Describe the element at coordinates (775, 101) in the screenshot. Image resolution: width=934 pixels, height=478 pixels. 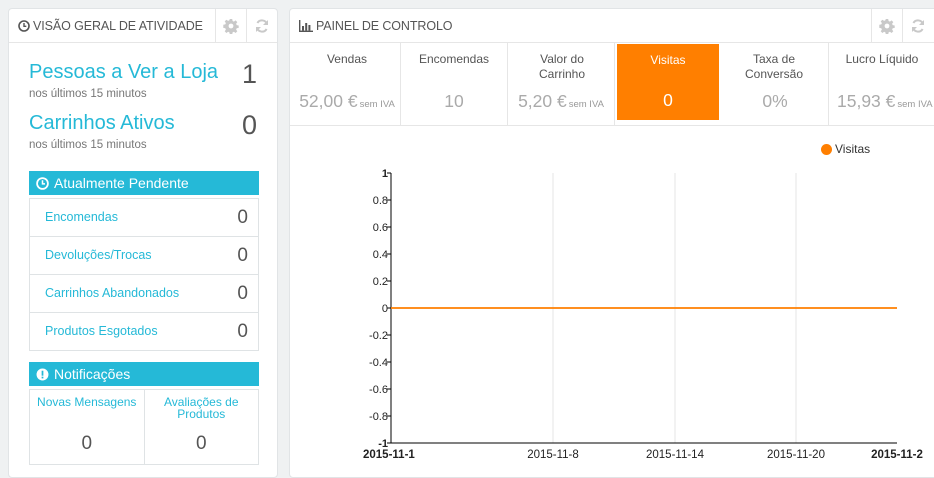
I see `kpi-value: 0%` at that location.